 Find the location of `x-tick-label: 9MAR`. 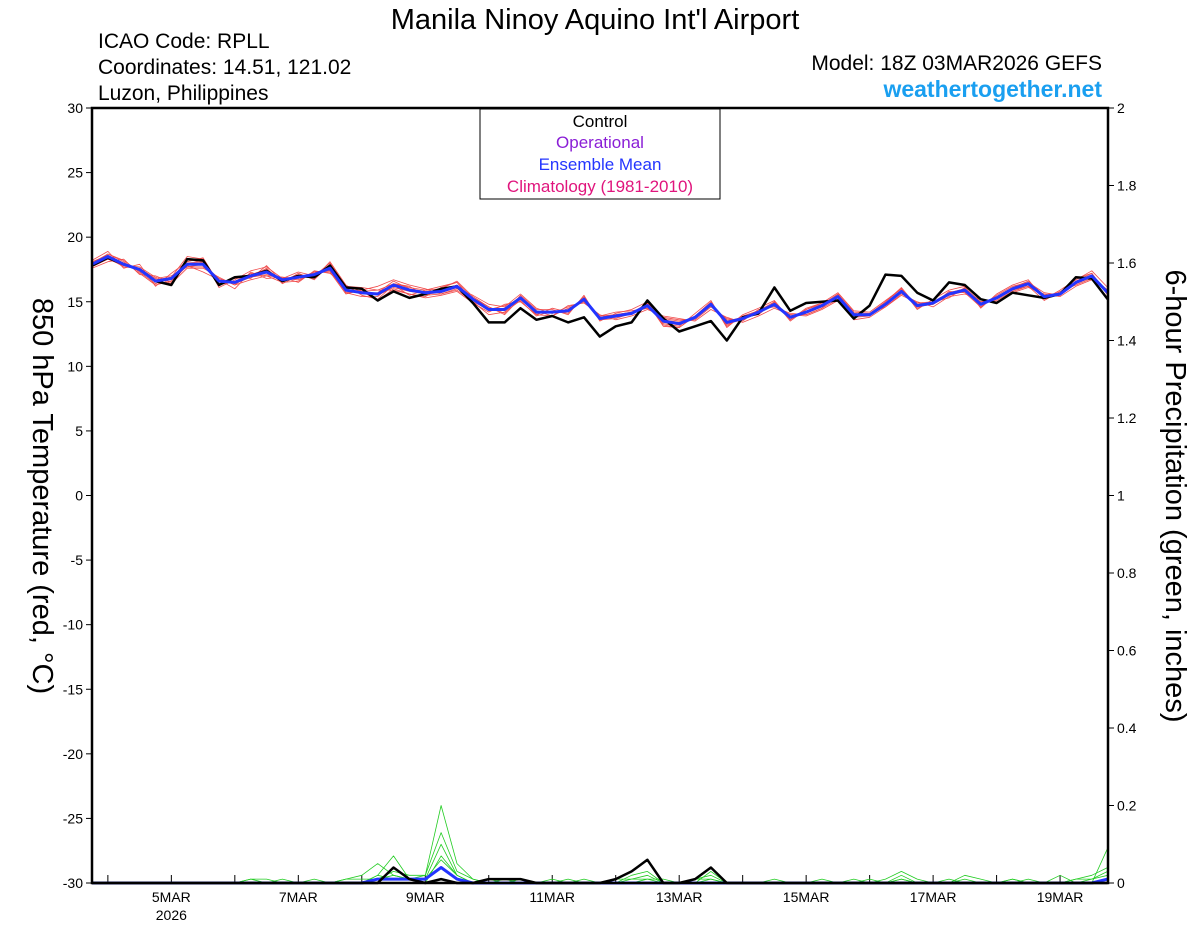

x-tick-label: 9MAR is located at coordinates (425, 897).